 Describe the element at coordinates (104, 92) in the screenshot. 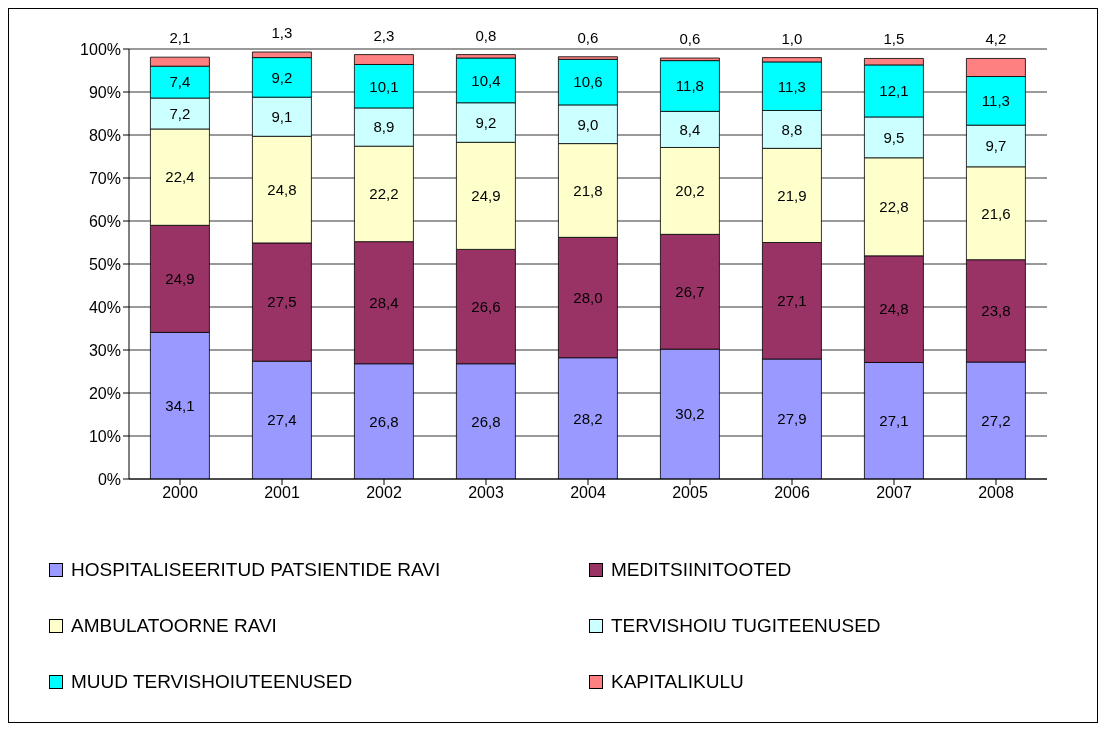

I see `y-tick-label: 90%` at that location.